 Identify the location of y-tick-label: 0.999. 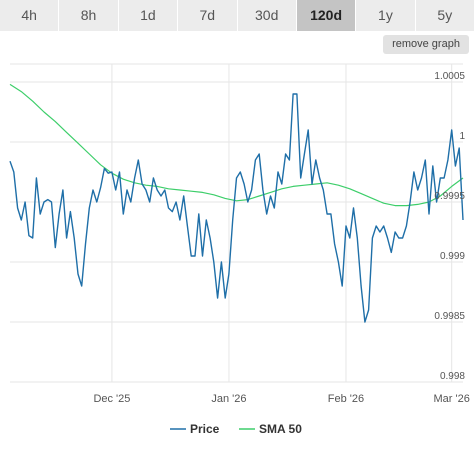
(452, 256).